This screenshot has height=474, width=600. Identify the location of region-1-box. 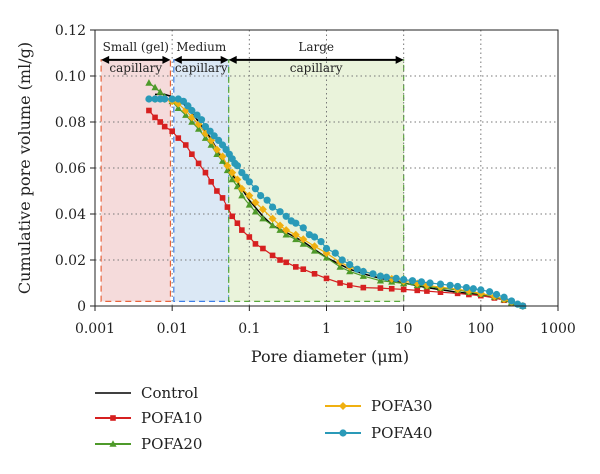
(201, 181).